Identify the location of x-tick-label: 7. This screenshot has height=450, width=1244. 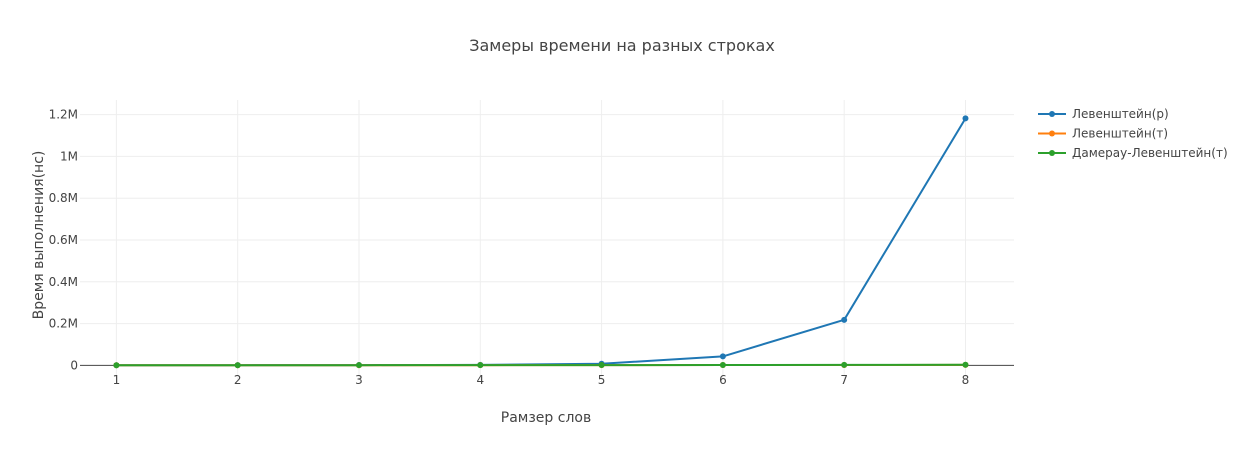
(844, 380).